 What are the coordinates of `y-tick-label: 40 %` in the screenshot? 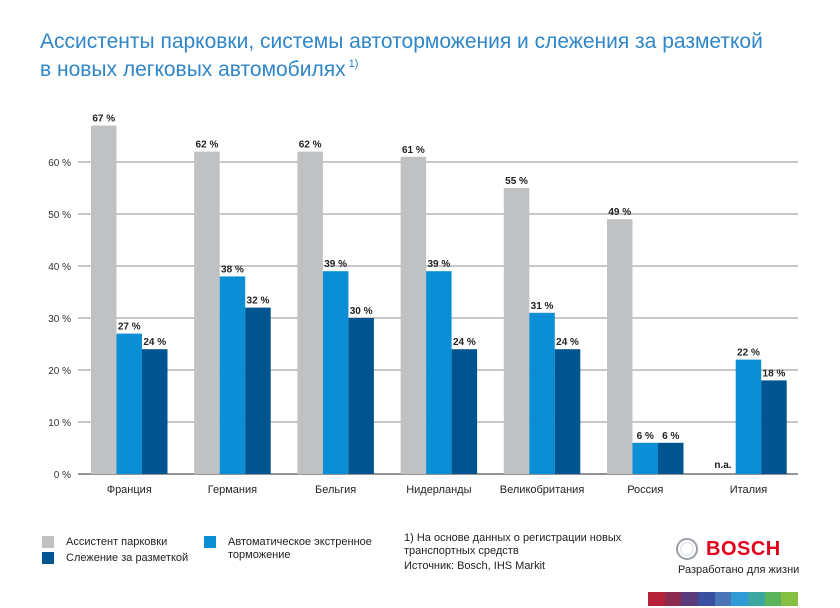 It's located at (59, 267).